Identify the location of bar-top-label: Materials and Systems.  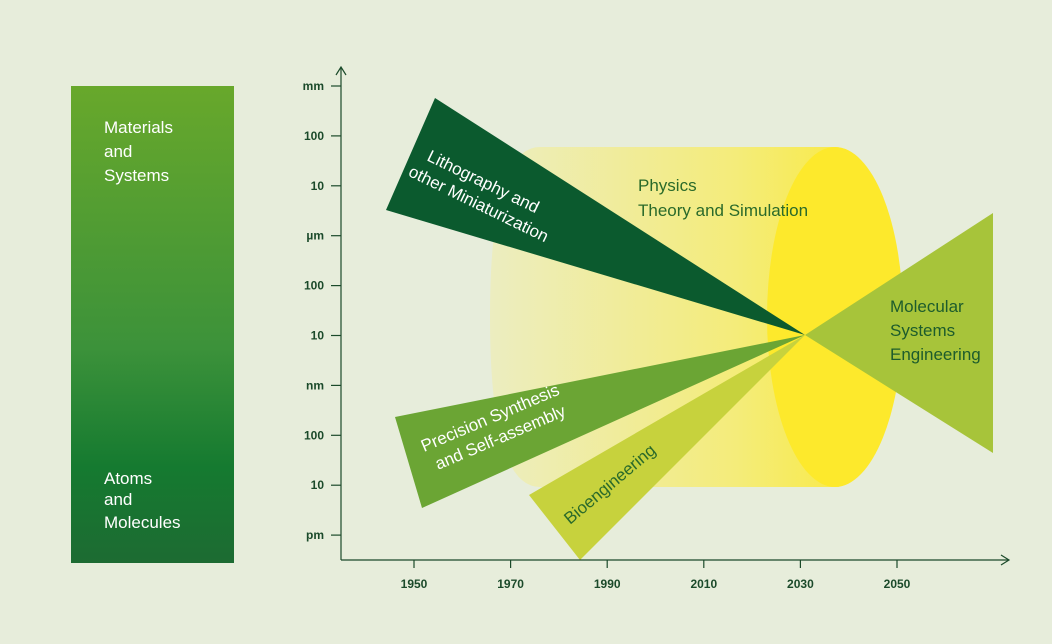
(141, 151).